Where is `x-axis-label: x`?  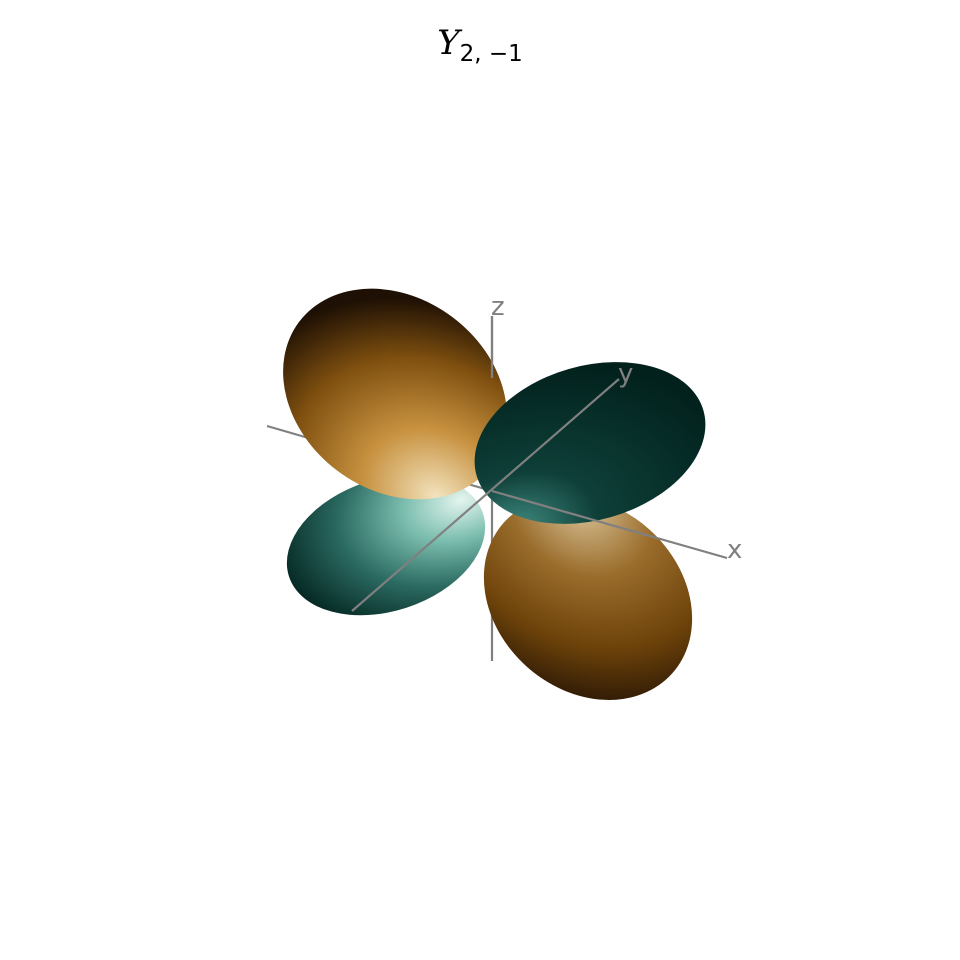
x-axis-label: x is located at coordinates (734, 550).